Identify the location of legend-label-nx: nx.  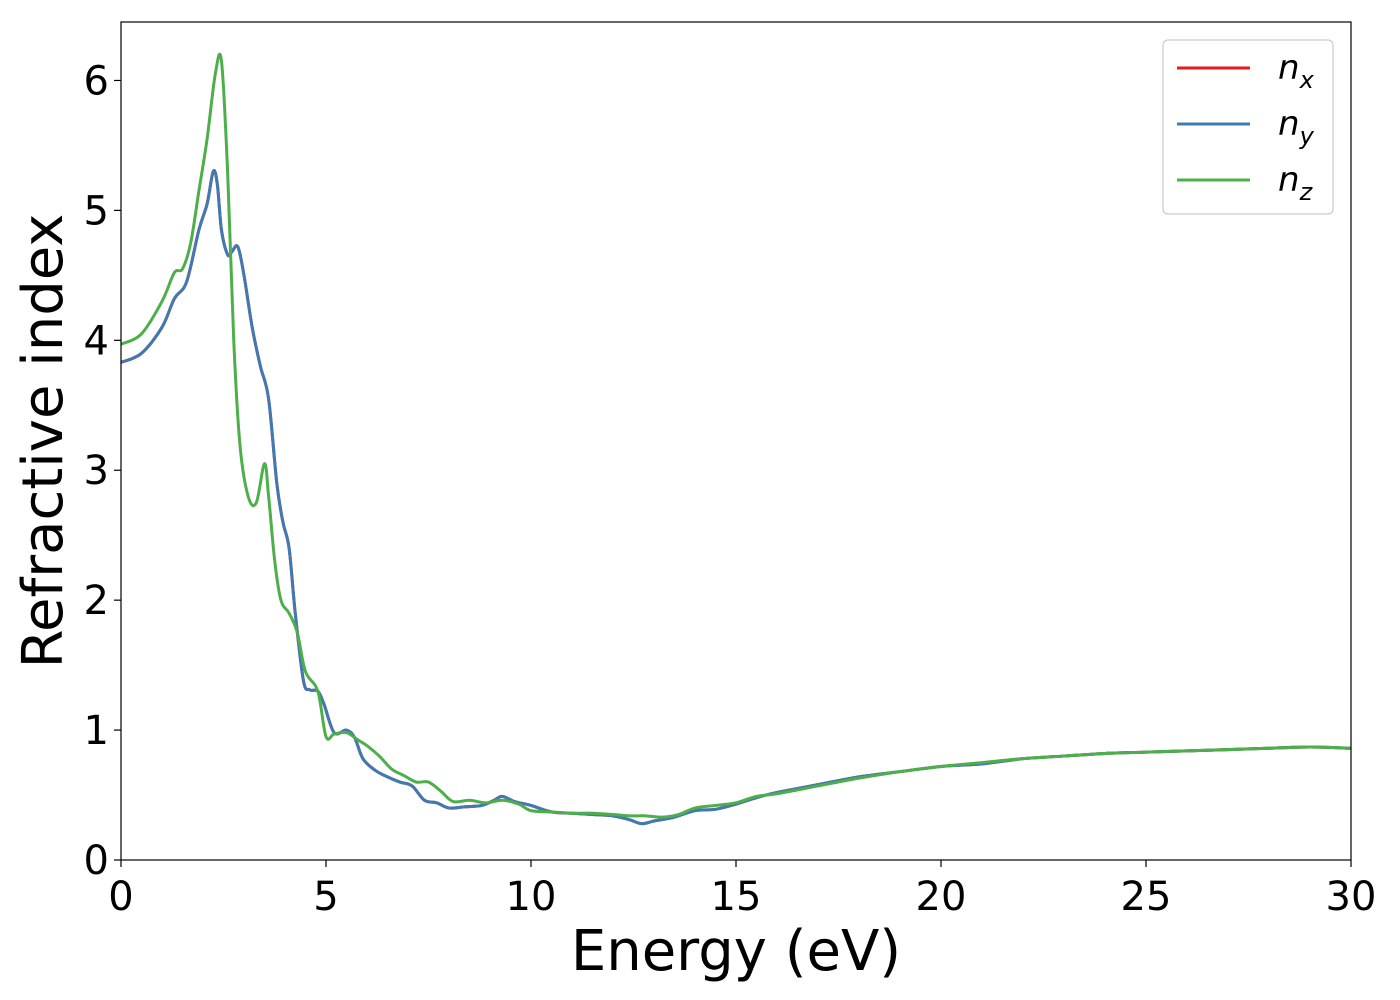
(1296, 71).